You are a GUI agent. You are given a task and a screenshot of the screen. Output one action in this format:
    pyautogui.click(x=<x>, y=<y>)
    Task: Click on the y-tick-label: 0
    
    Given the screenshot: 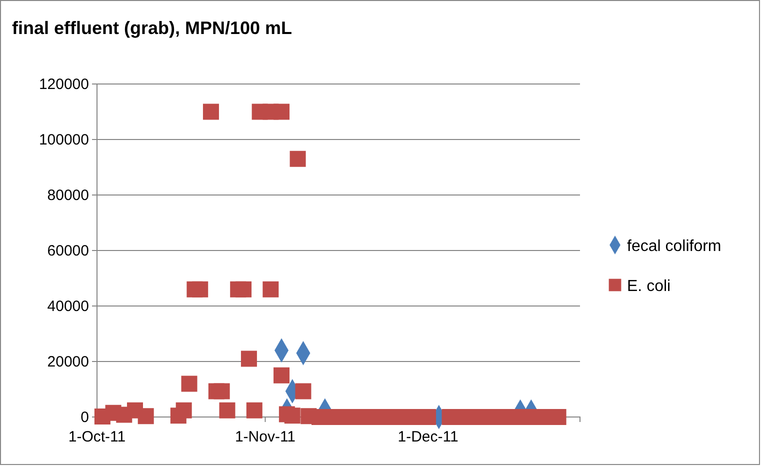 What is the action you would take?
    pyautogui.click(x=84, y=417)
    